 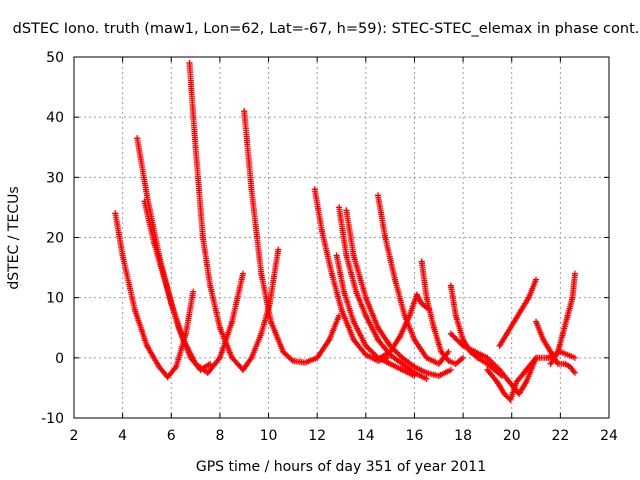 I want to click on y-tick-label: 20, so click(x=55, y=239).